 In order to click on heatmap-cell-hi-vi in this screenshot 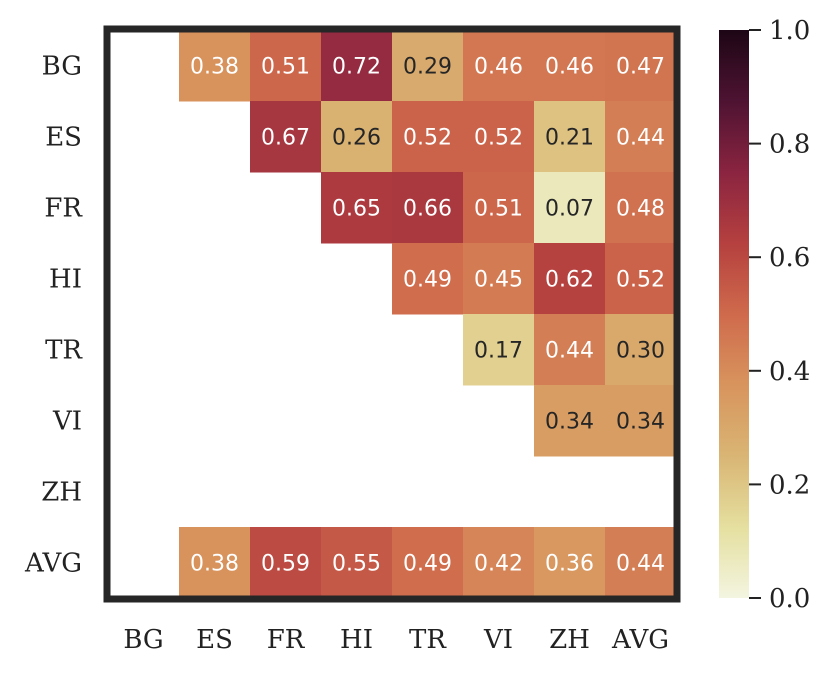, I will do `click(499, 279)`.